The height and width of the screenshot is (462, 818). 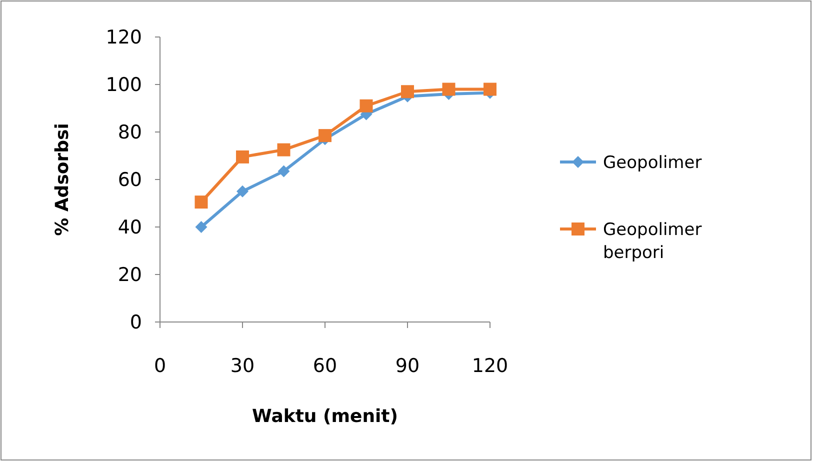 I want to click on x-tick-label: 30, so click(x=242, y=366).